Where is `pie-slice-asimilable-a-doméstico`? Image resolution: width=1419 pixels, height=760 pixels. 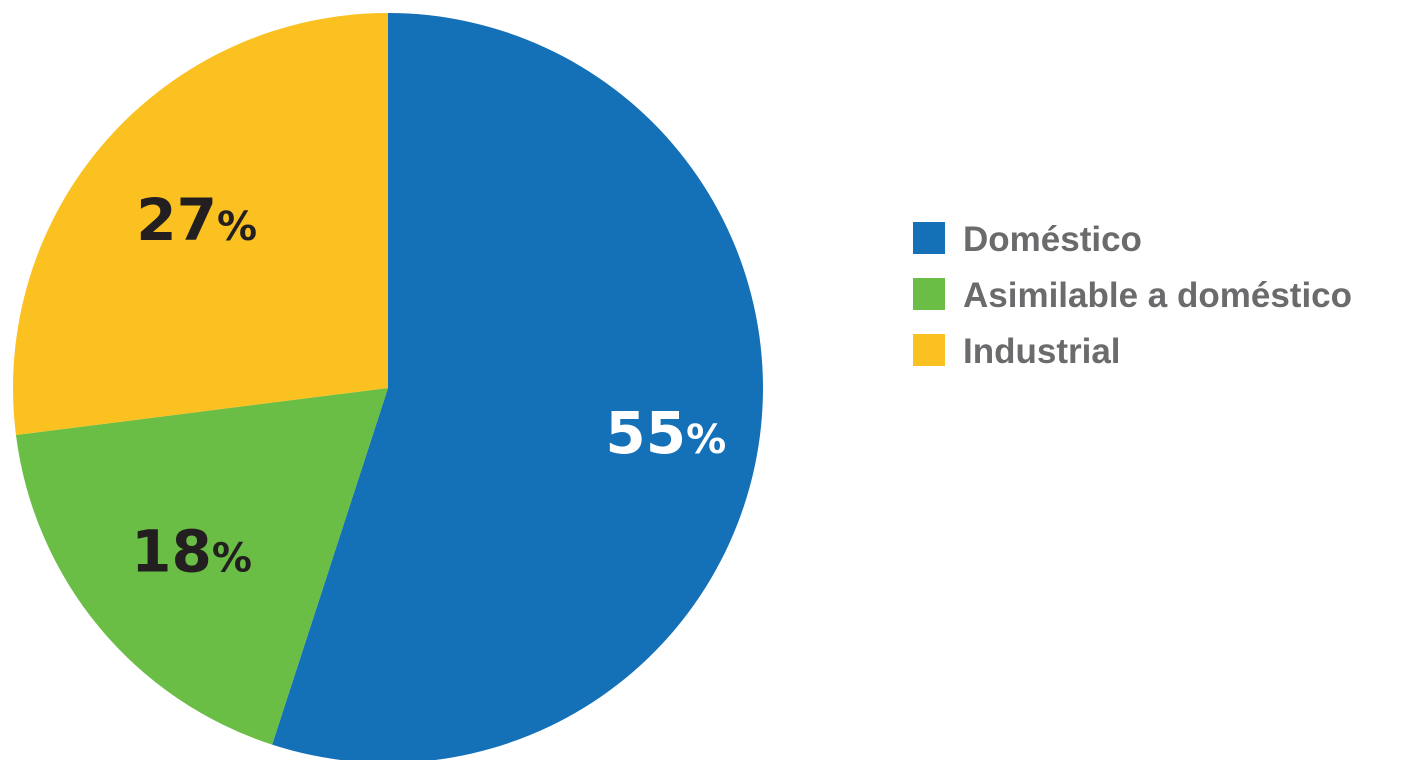 pie-slice-asimilable-a-doméstico is located at coordinates (202, 566).